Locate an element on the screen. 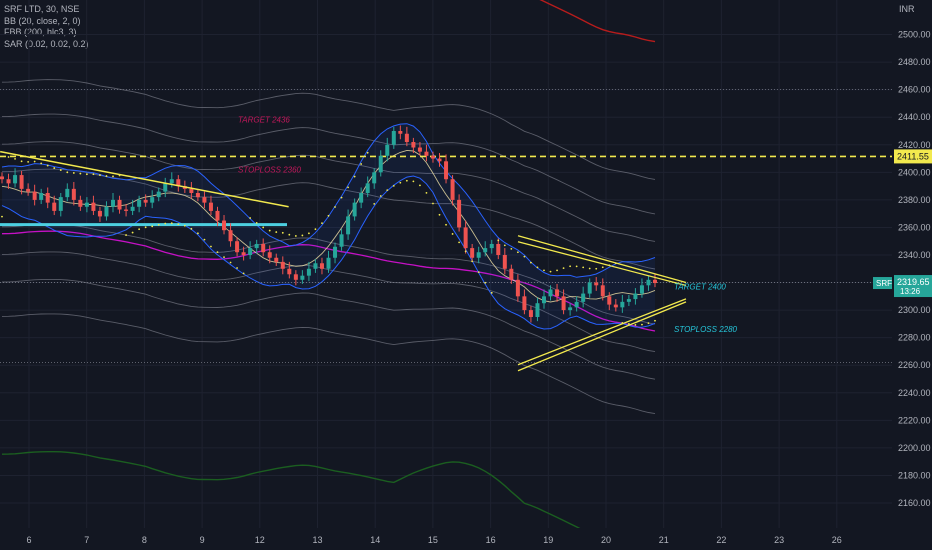  legend-fbb: FBB (200, hlc3, 3) is located at coordinates (40, 32).